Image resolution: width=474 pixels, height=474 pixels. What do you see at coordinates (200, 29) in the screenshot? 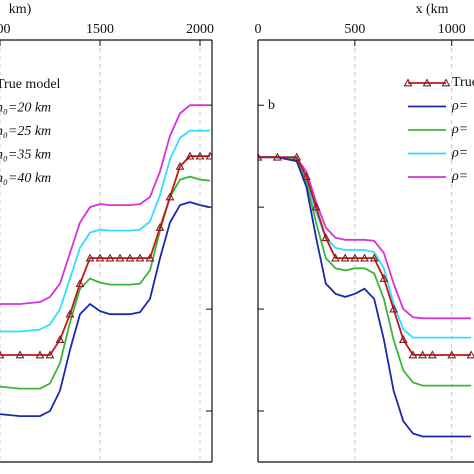
I see `x-tick-label: 2000` at bounding box center [200, 29].